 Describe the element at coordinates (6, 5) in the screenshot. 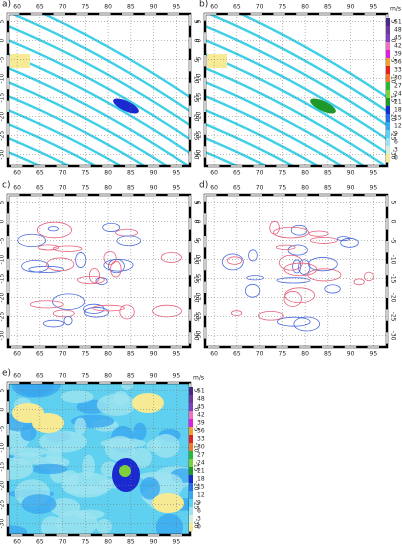

I see `panel-label: a)` at that location.